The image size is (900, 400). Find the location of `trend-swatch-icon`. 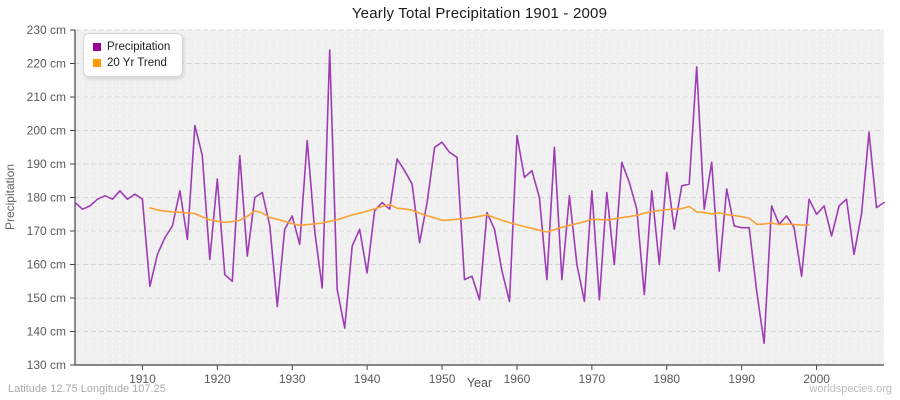

trend-swatch-icon is located at coordinates (97, 63).